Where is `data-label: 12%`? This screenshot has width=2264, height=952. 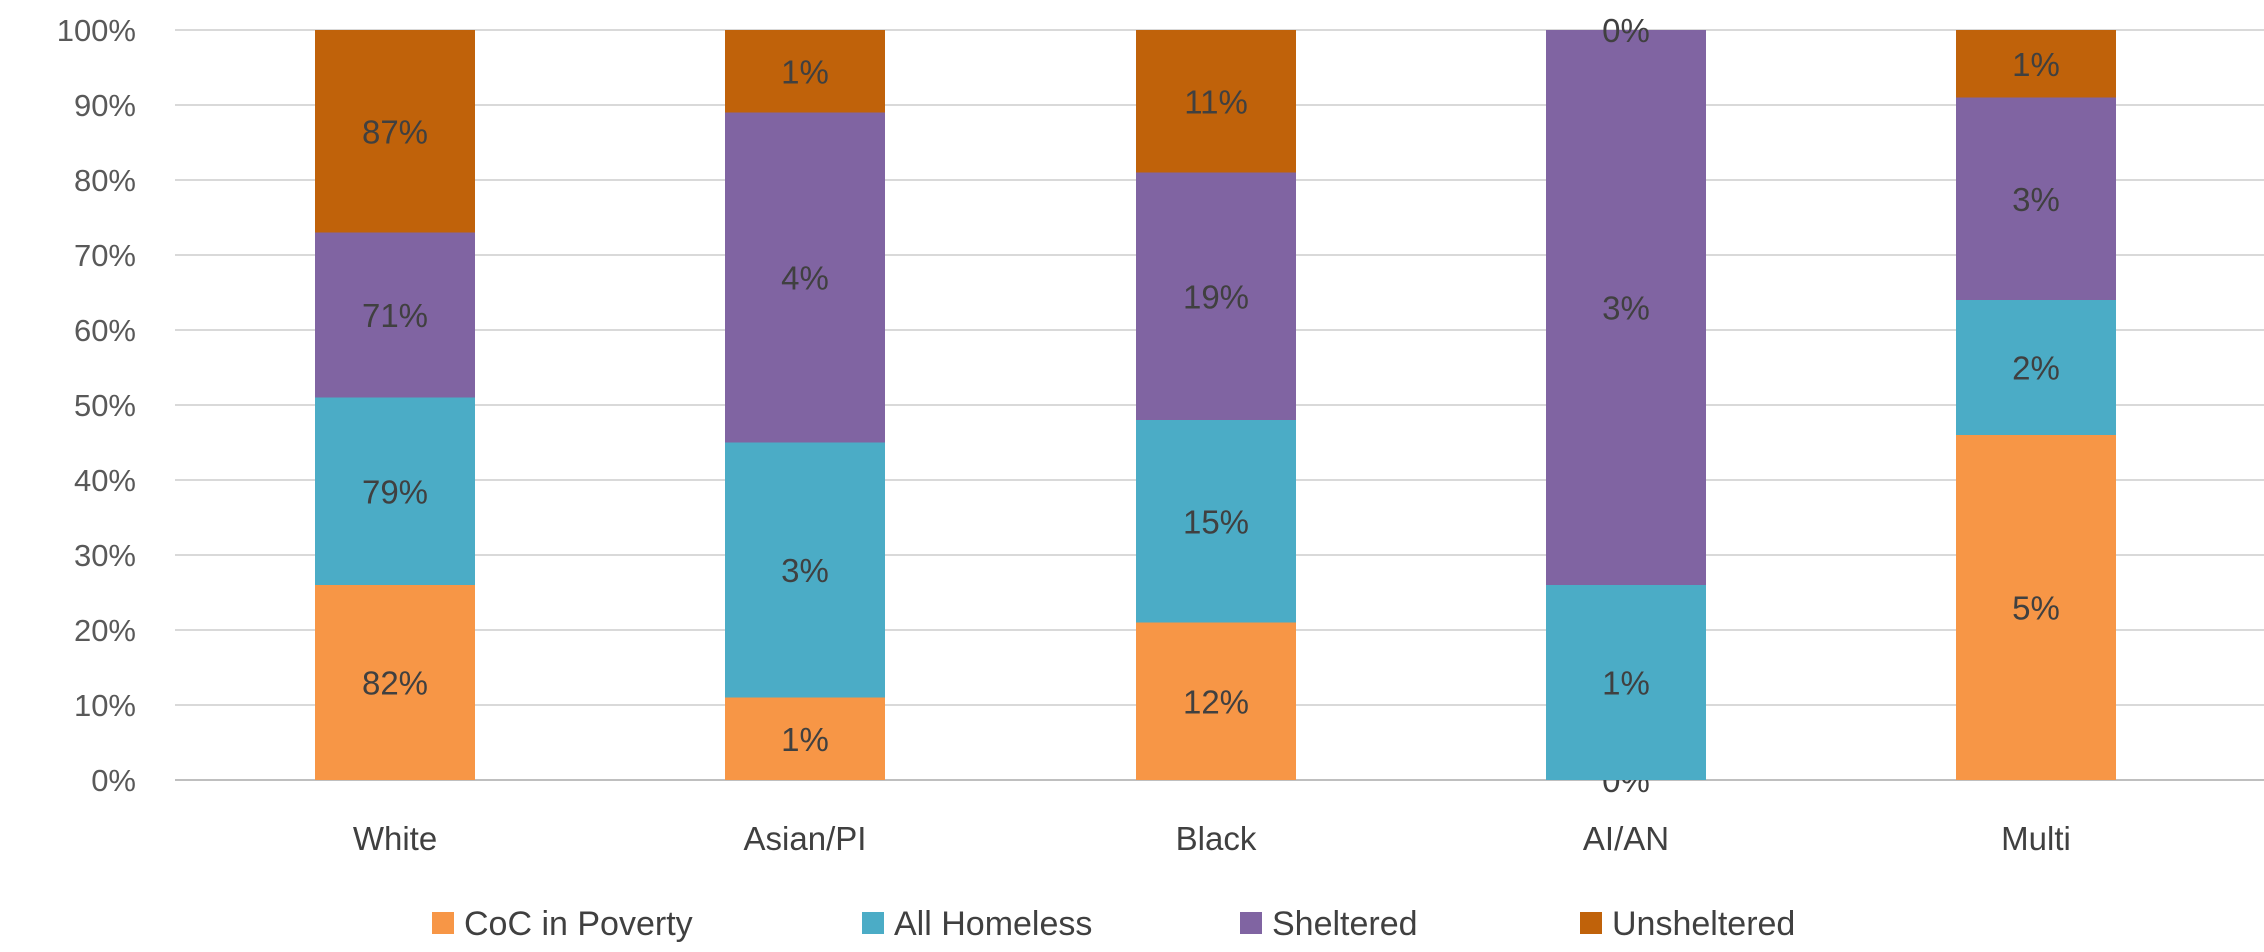 data-label: 12% is located at coordinates (1216, 701).